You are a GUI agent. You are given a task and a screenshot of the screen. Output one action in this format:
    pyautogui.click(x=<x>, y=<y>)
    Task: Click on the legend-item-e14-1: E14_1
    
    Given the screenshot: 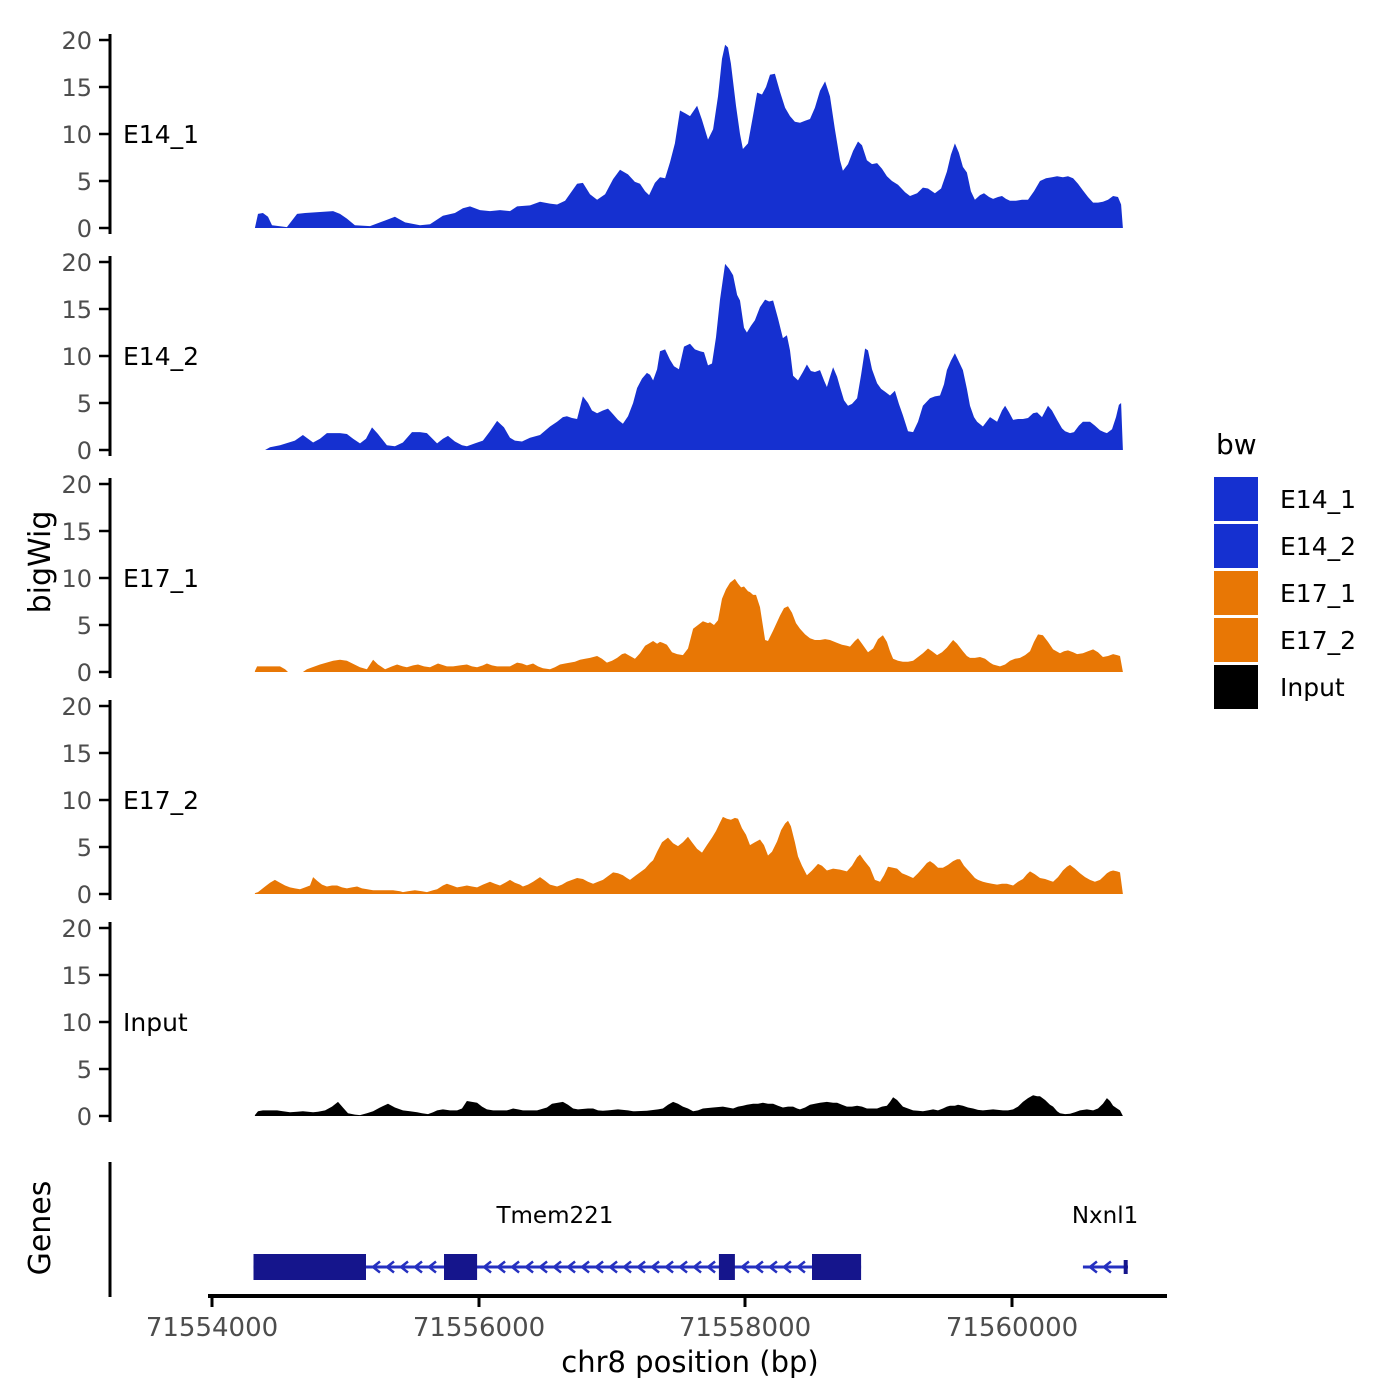 What is the action you would take?
    pyautogui.click(x=1285, y=499)
    